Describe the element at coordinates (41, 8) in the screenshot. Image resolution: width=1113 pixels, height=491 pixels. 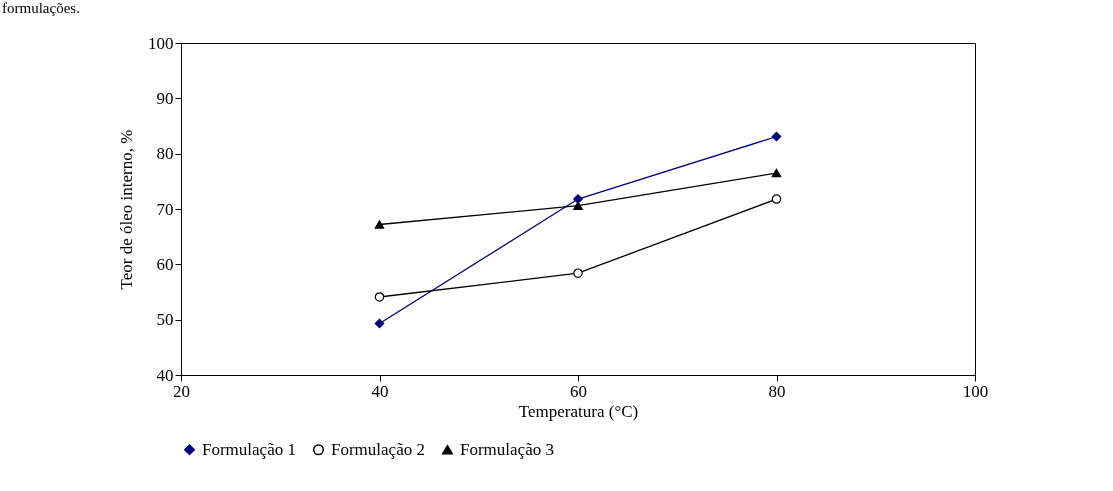
I see `text: formulações.` at that location.